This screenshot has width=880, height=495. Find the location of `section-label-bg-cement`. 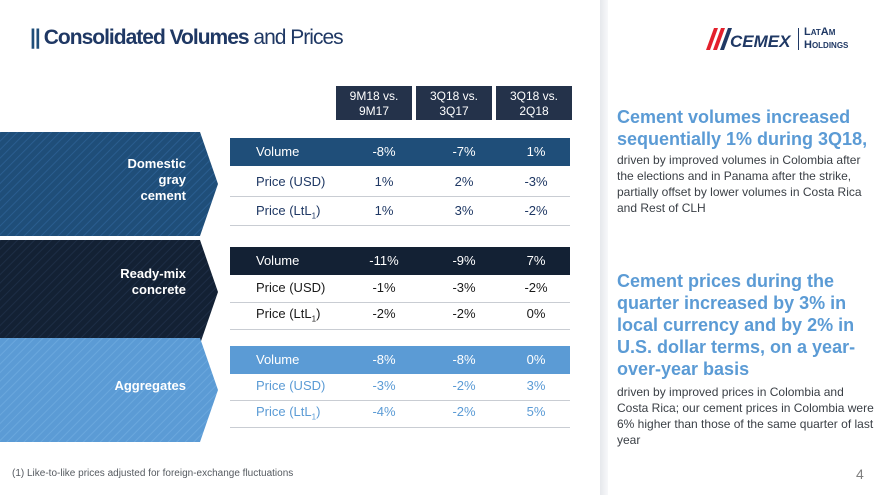

section-label-bg-cement is located at coordinates (109, 184).